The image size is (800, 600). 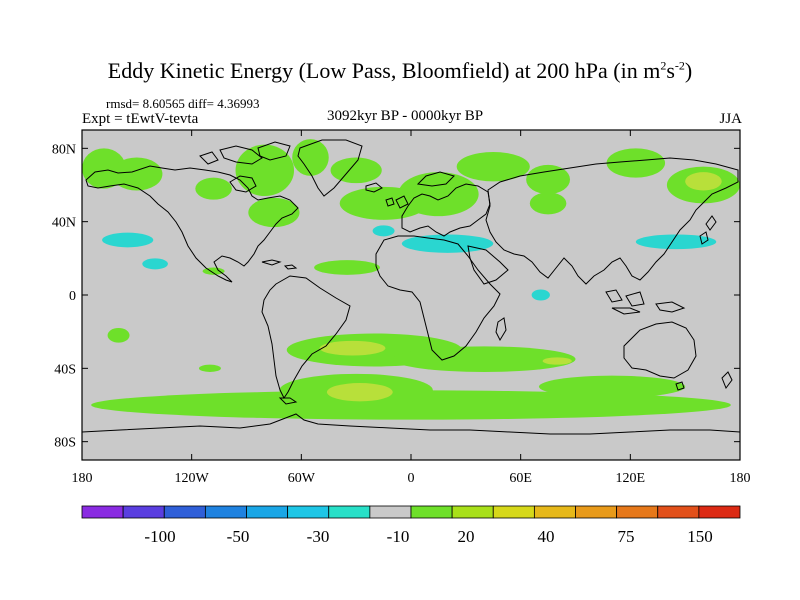 I want to click on colorbar-label: 40, so click(x=546, y=536).